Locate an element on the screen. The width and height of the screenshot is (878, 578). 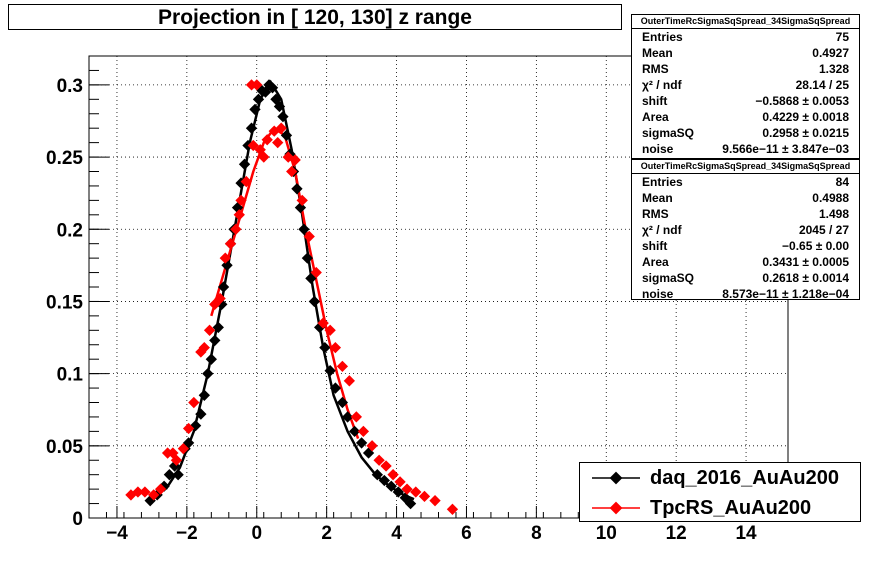
stats-value: 0.4927 is located at coordinates (830, 53).